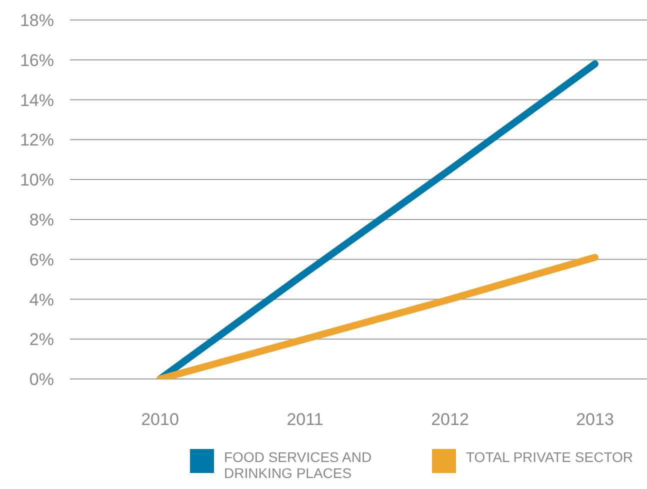 The image size is (647, 489). I want to click on y-tick-label: 10%, so click(37, 180).